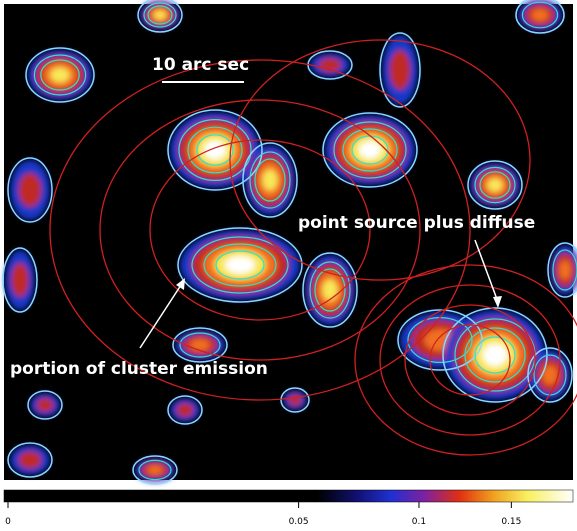 This screenshot has height=531, width=577. I want to click on colorbar-axis: 0 0.05 0.1 0.15, so click(263, 514).